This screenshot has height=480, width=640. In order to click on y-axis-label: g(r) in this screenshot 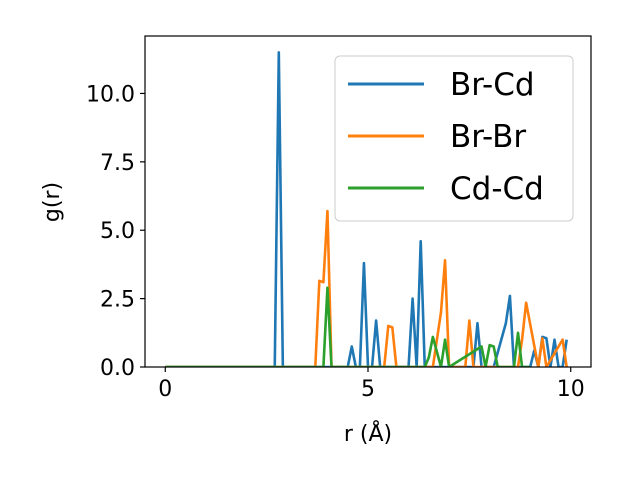, I will do `click(52, 202)`.